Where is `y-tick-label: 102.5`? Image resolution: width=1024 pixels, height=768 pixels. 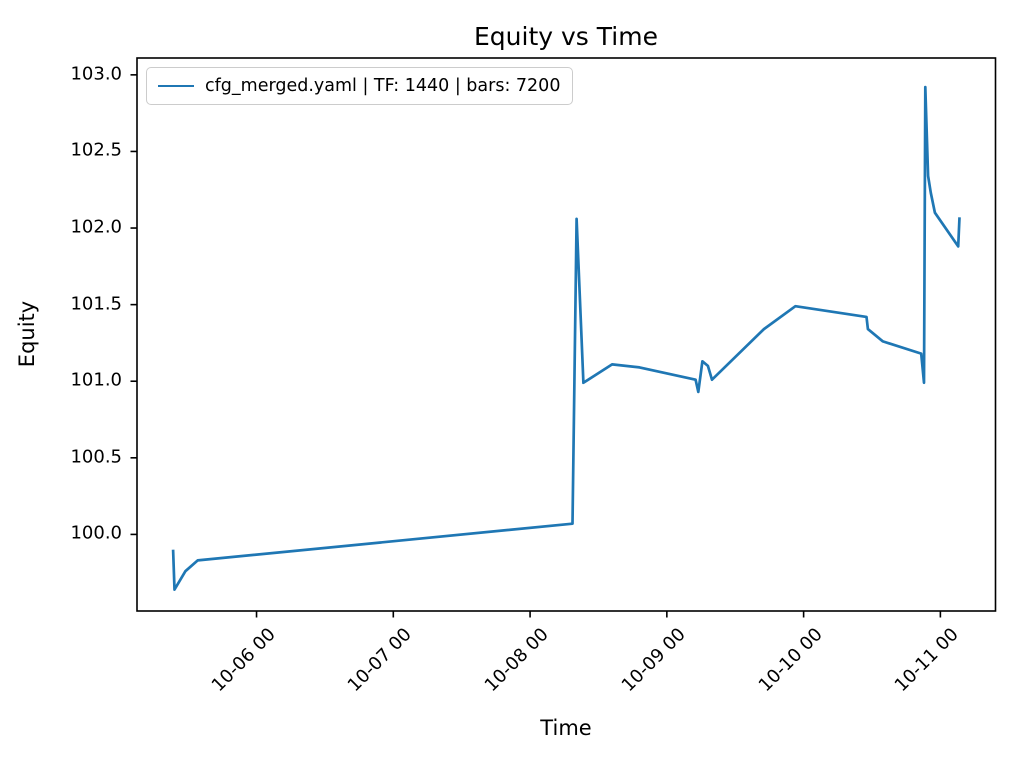
y-tick-label: 102.5 is located at coordinates (96, 151).